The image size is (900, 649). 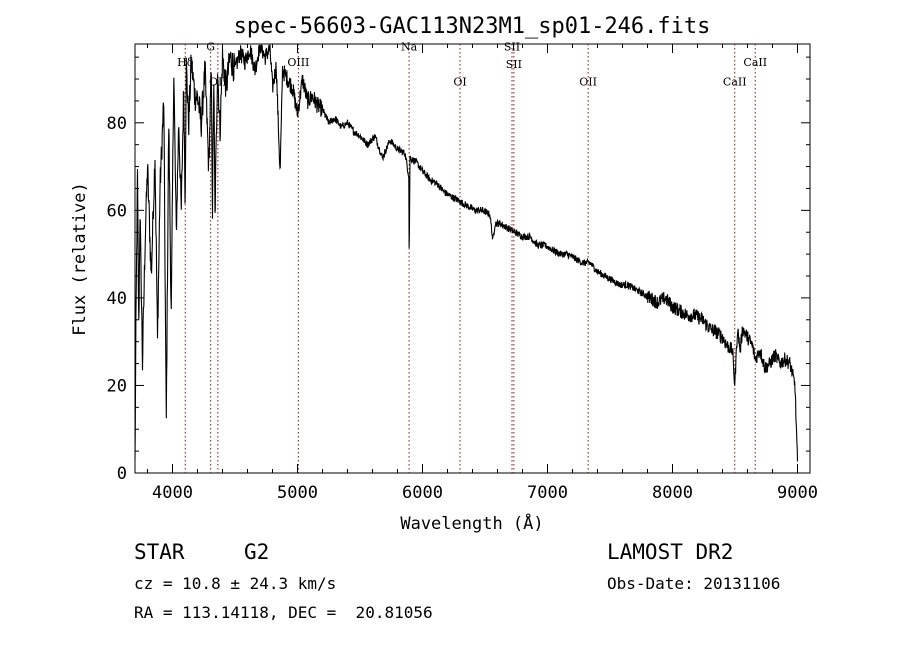 I want to click on ra-dec-coordinates: RA = 113.14118, DEC = 20.81056, so click(x=283, y=612).